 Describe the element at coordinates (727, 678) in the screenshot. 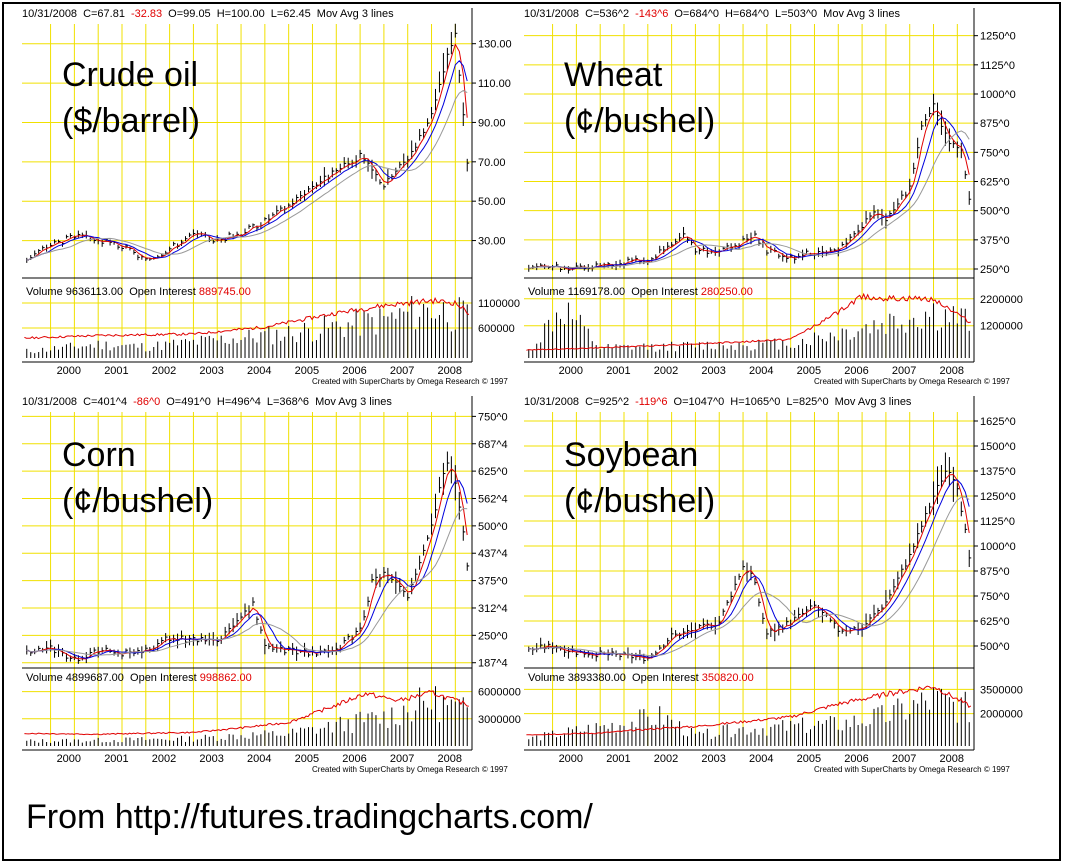

I see `open-interest-value: 350820.00` at that location.